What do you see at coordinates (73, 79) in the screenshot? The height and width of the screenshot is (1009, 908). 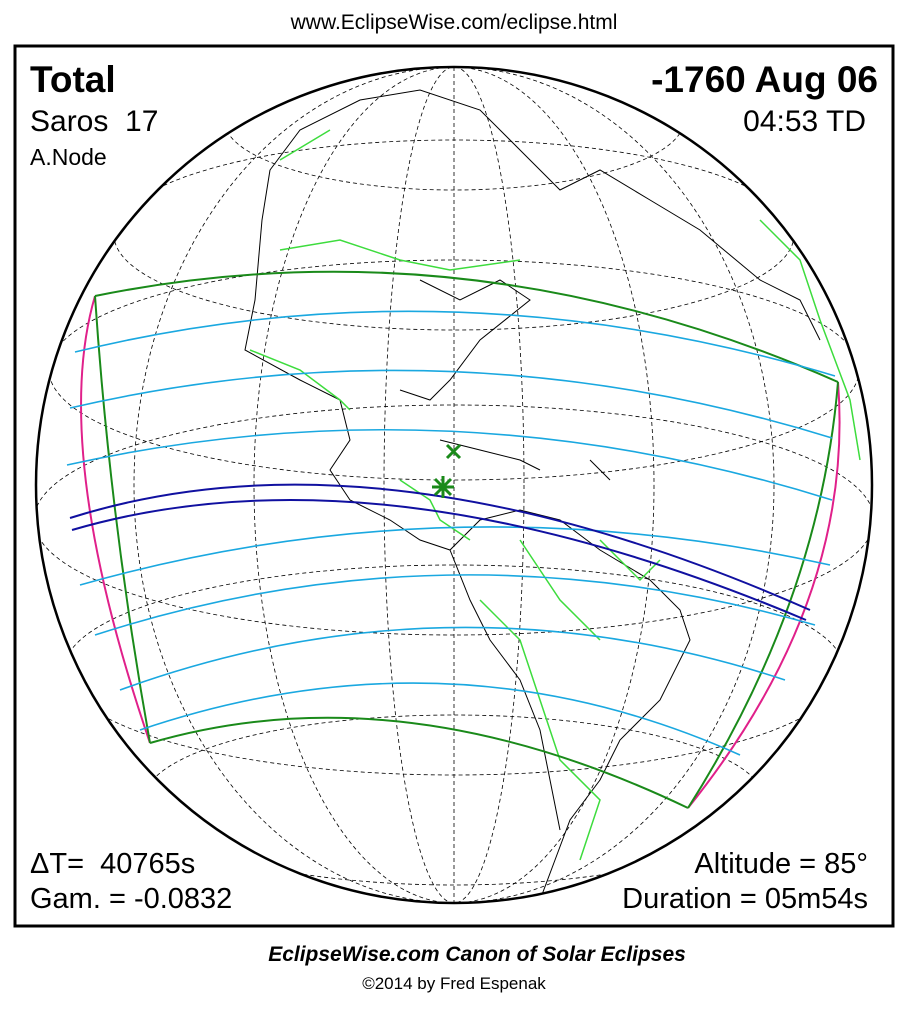 I see `eclipse-type: Total` at bounding box center [73, 79].